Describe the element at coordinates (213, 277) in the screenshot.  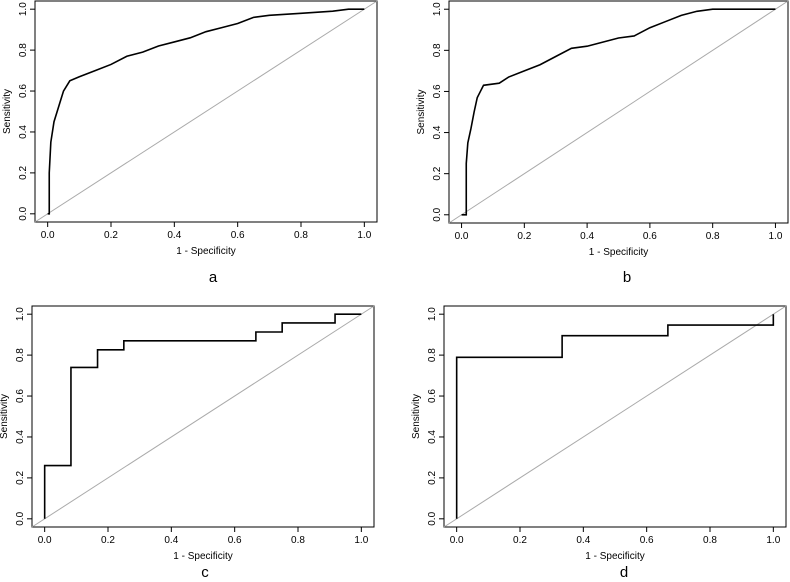
I see `panel-caption: a` at that location.